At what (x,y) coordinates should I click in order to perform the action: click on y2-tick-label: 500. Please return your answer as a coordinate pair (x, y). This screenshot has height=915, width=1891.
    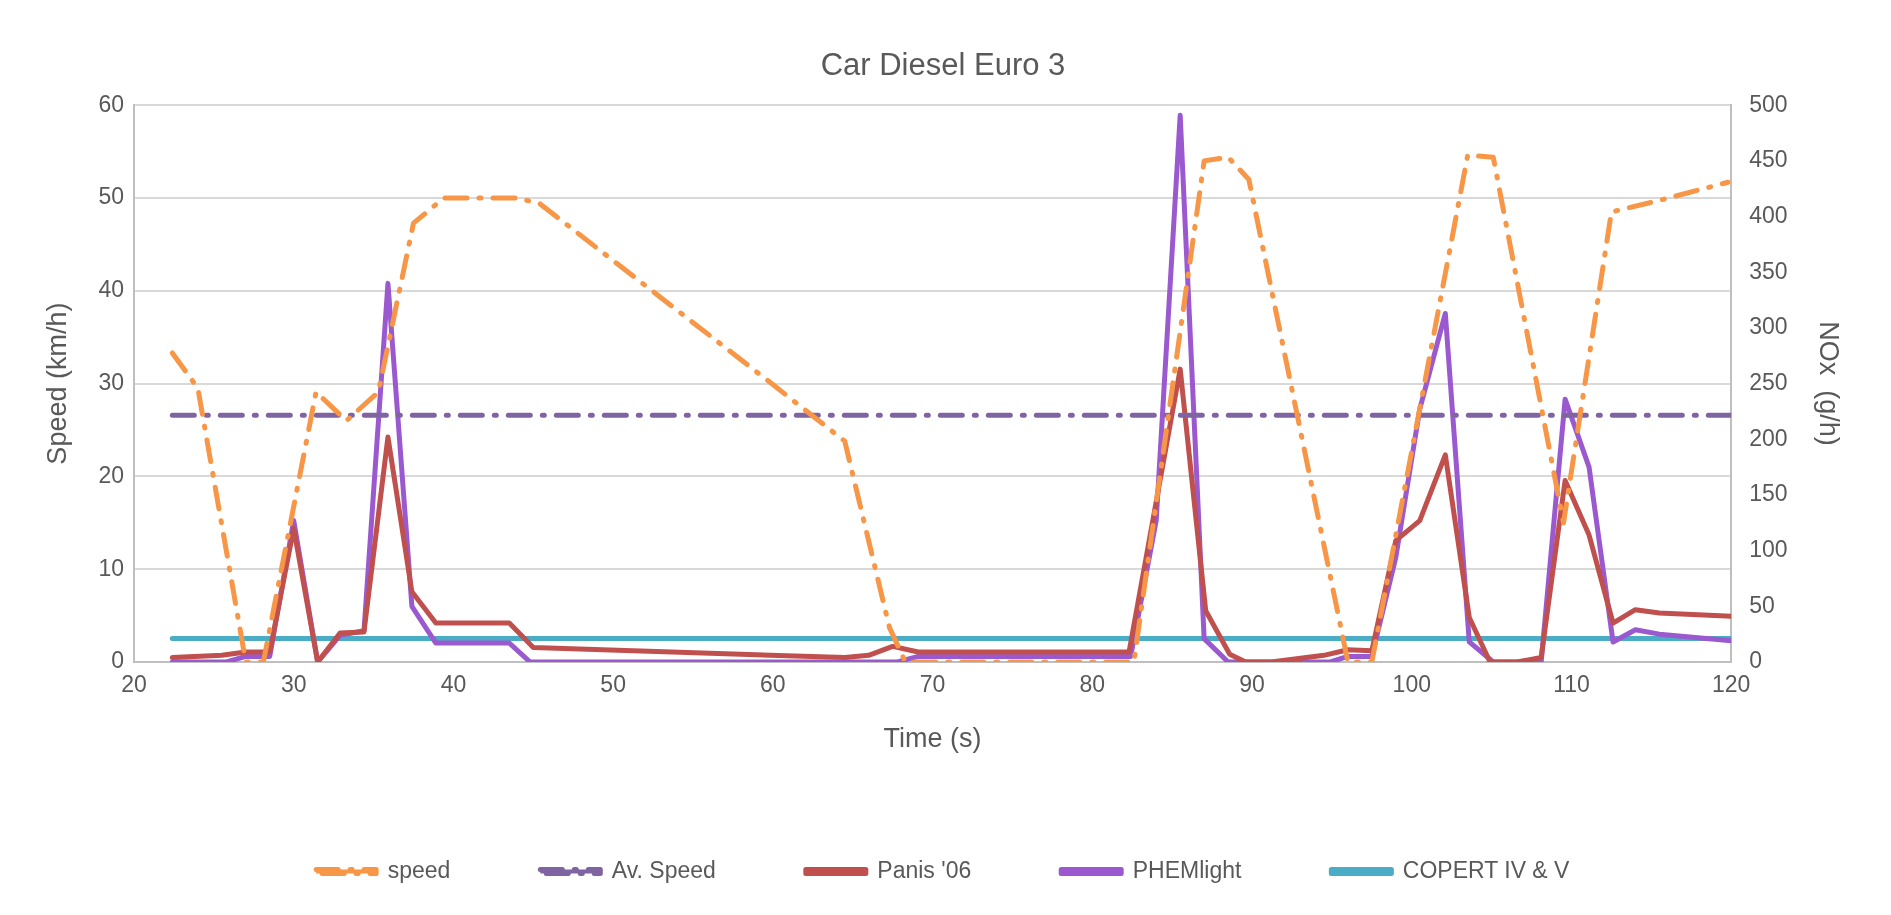
    Looking at the image, I should click on (1768, 103).